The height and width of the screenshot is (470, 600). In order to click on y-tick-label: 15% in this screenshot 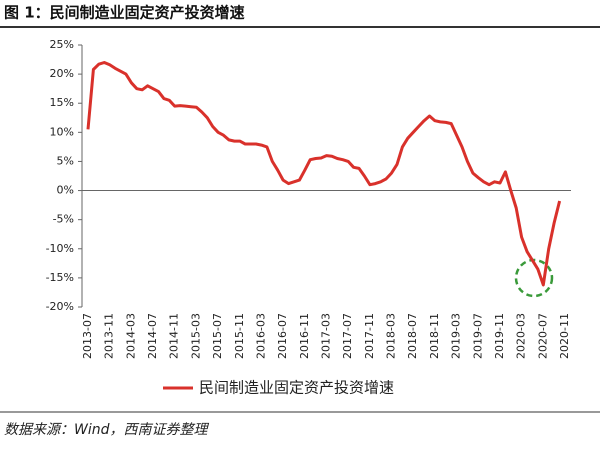, I will do `click(62, 102)`.